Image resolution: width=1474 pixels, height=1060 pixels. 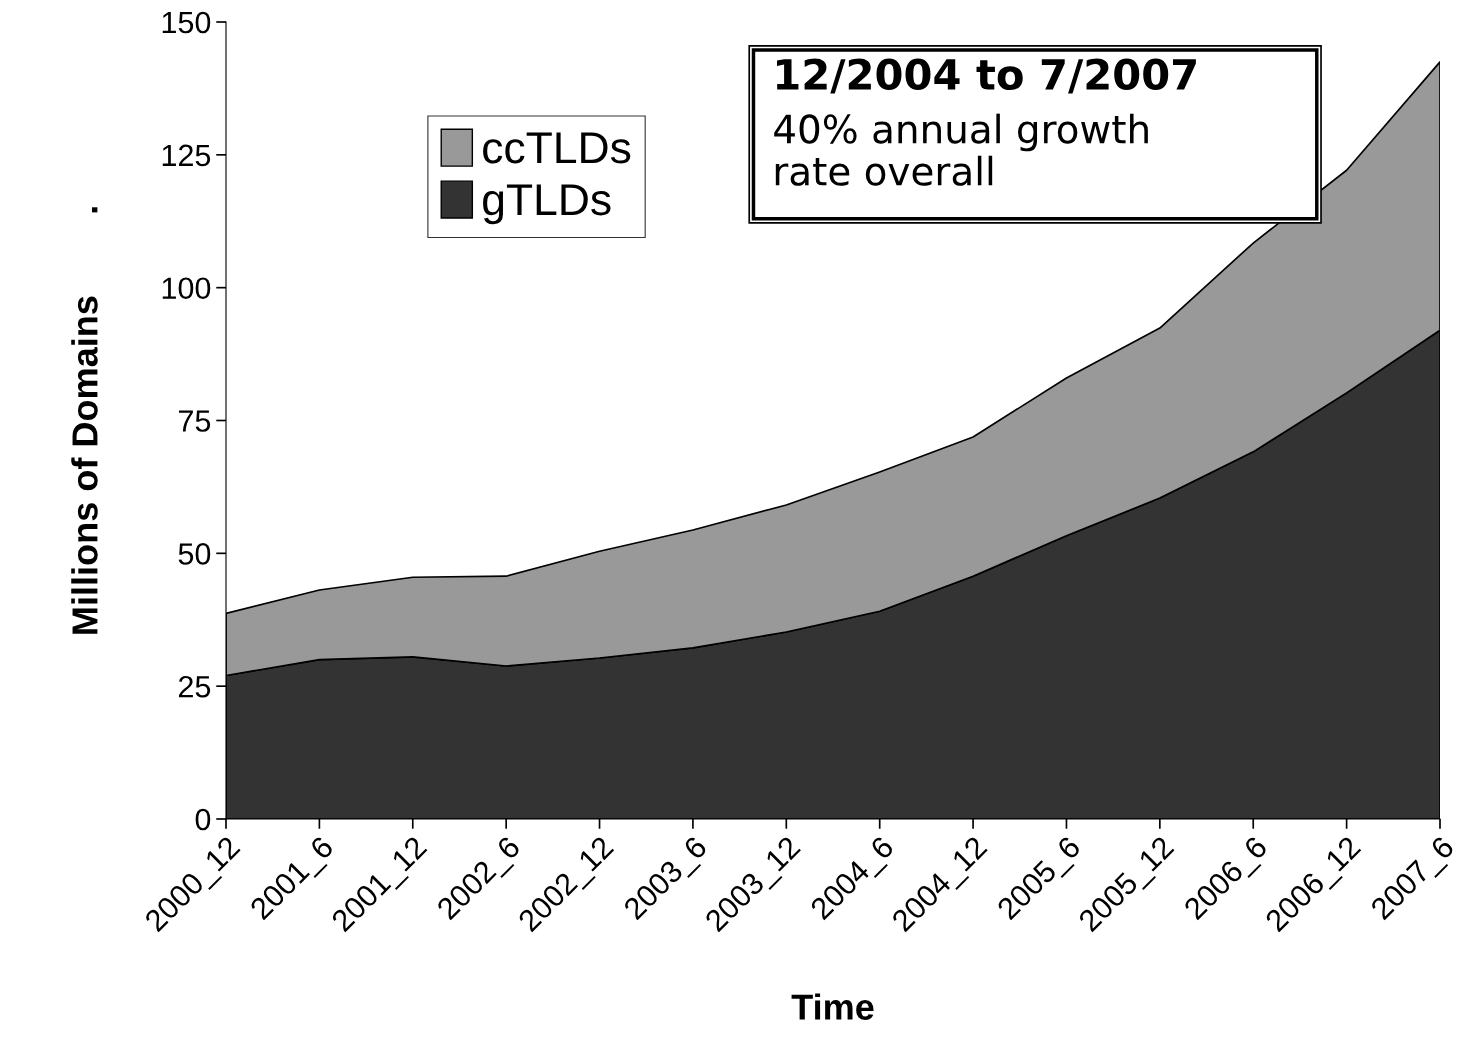 I want to click on y-axis-title: Millions of Domains ., so click(x=84, y=420).